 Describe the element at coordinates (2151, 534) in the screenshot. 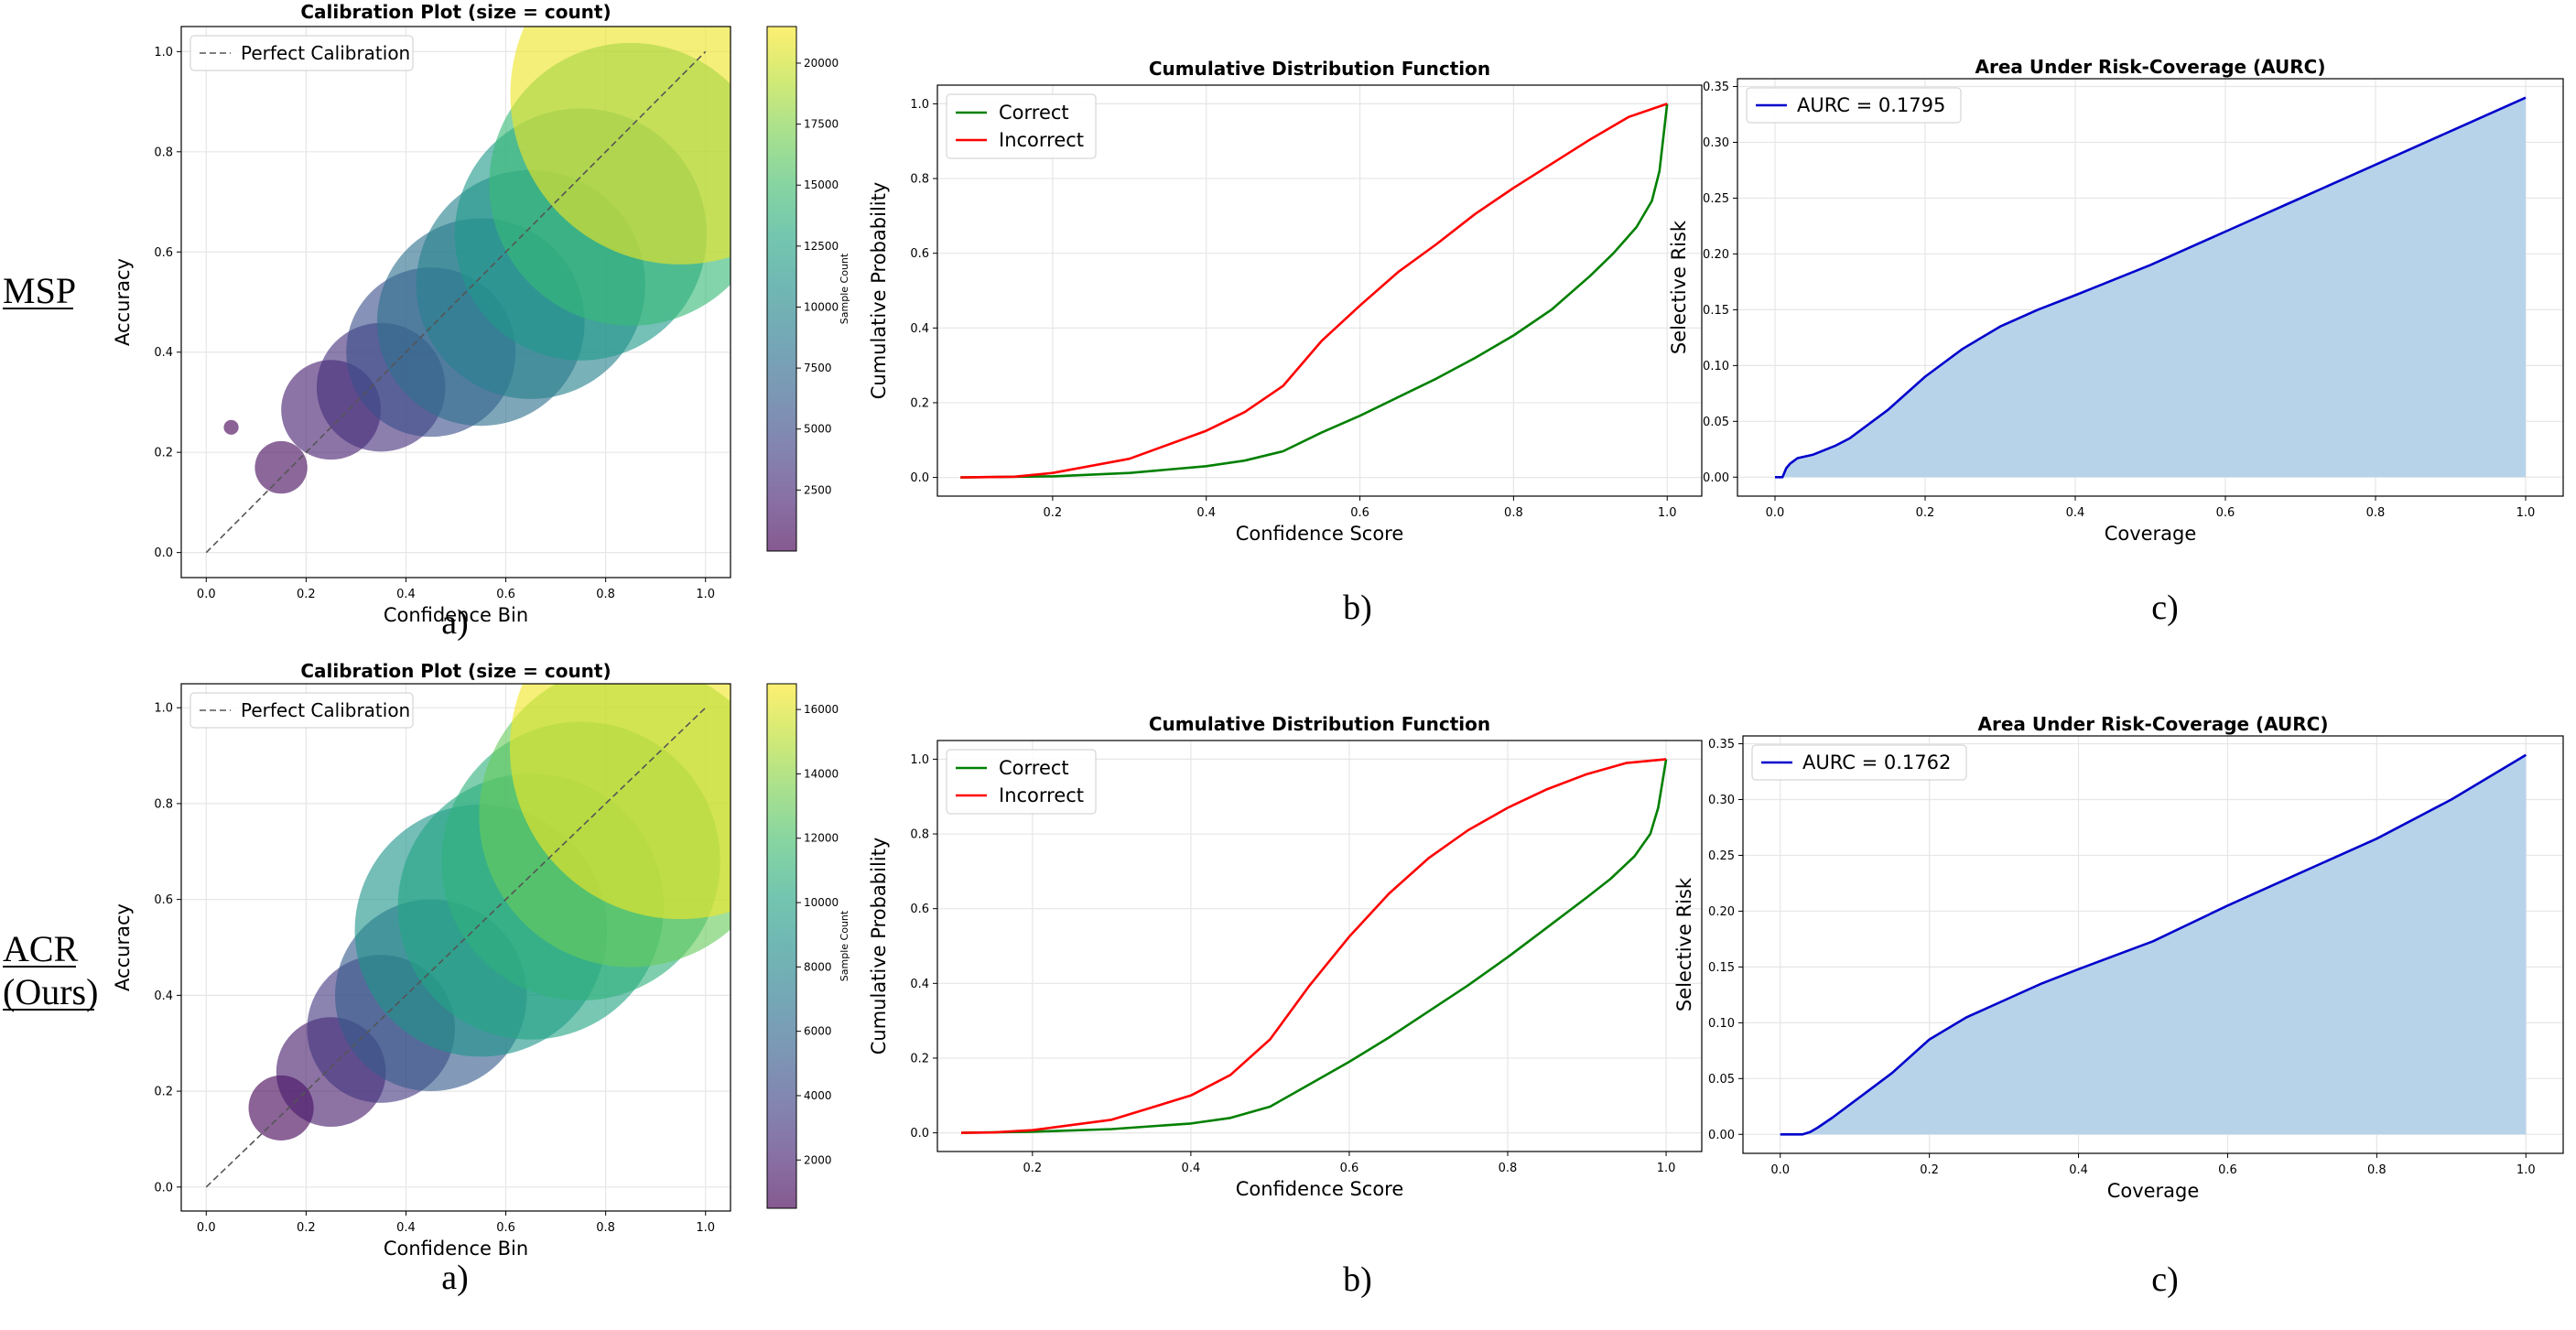

I see `x-axis-label: Coverage` at that location.